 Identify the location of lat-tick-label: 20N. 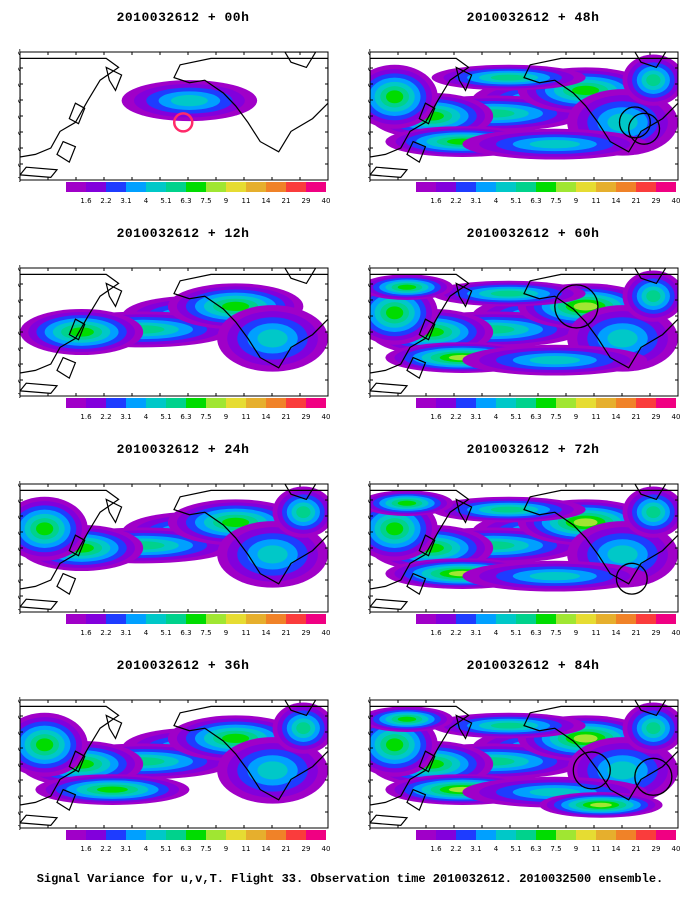
(19, 796).